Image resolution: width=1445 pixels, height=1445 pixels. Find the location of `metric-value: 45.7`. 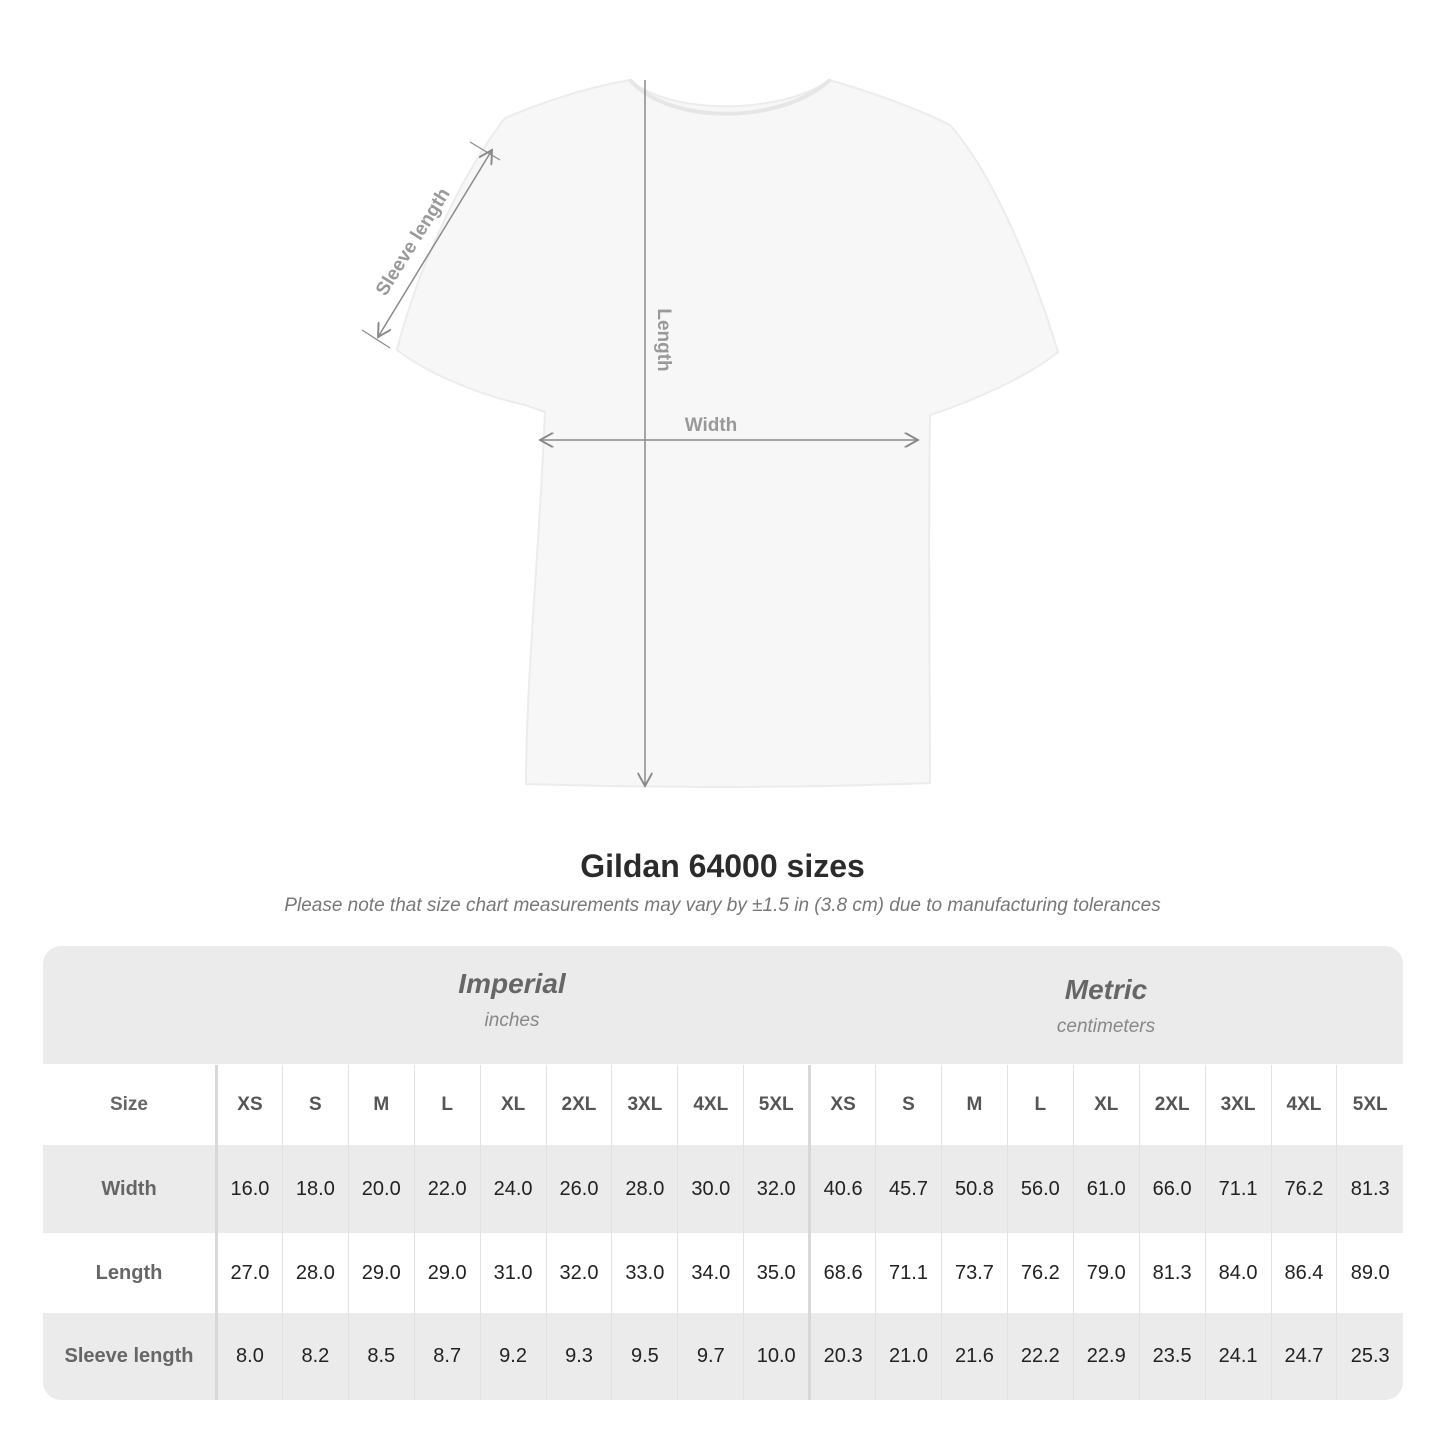

metric-value: 45.7 is located at coordinates (908, 1189).